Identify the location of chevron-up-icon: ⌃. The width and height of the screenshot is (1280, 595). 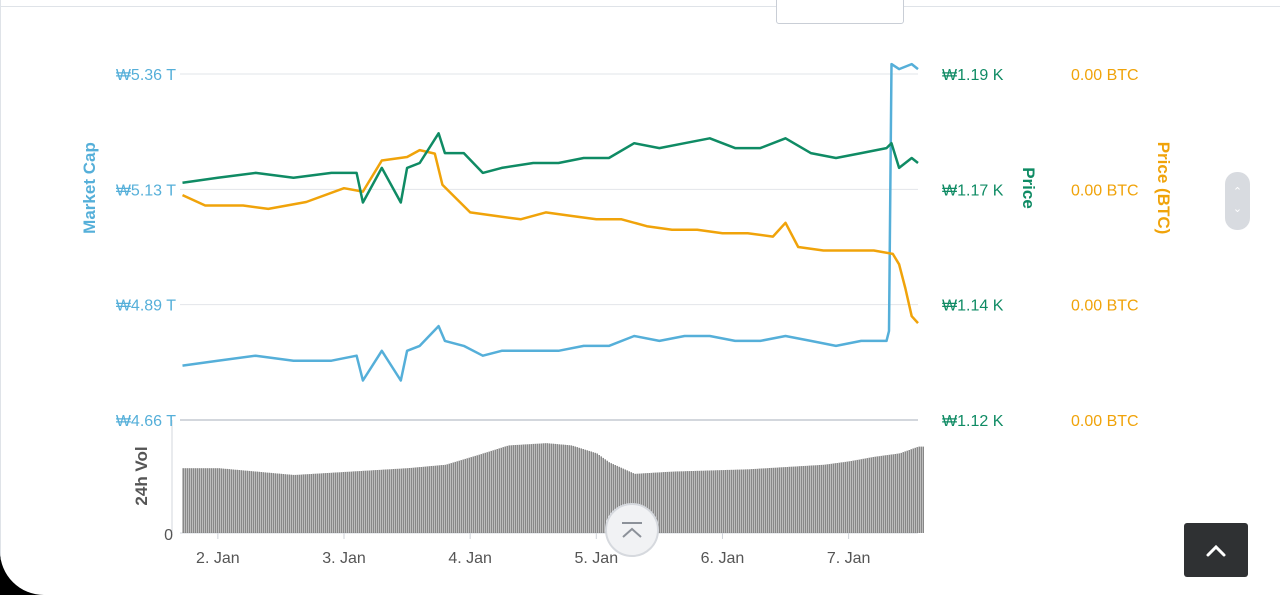
(1237, 192).